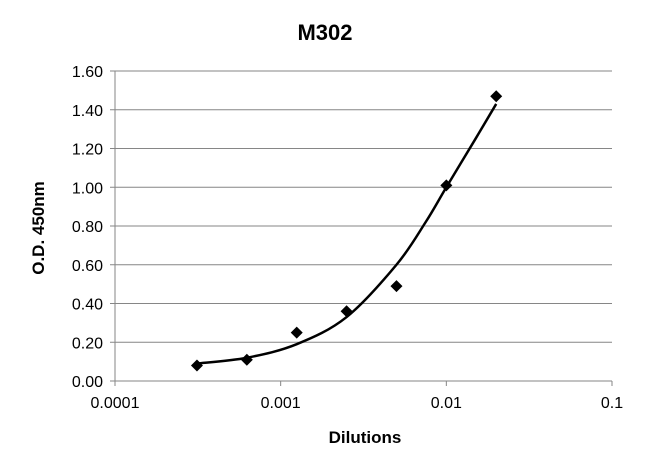 Image resolution: width=650 pixels, height=474 pixels. What do you see at coordinates (87, 266) in the screenshot?
I see `y-tick-label: 0.60` at bounding box center [87, 266].